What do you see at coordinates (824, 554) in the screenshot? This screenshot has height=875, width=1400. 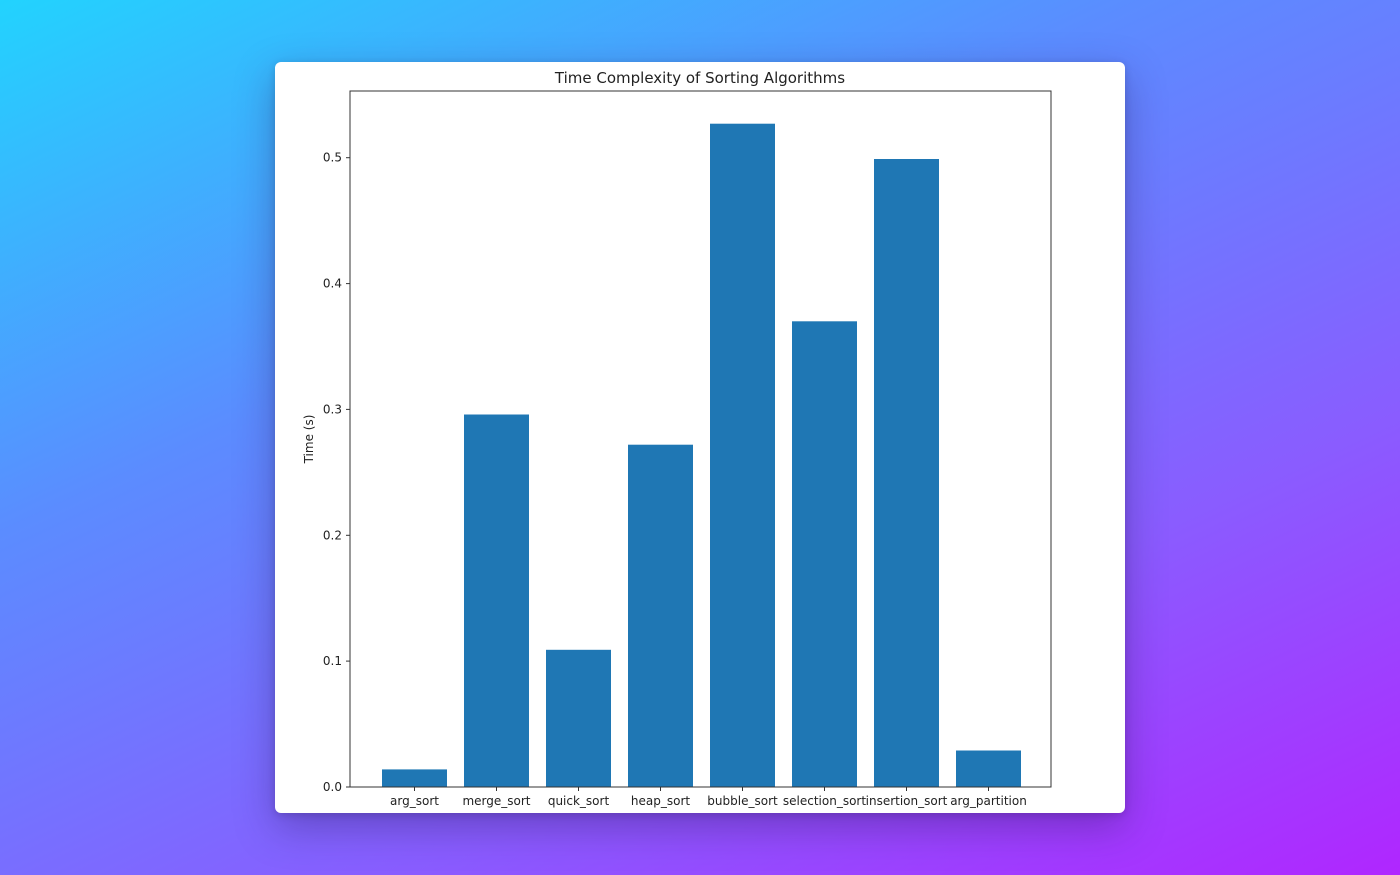 I see `bar-selection-sort` at bounding box center [824, 554].